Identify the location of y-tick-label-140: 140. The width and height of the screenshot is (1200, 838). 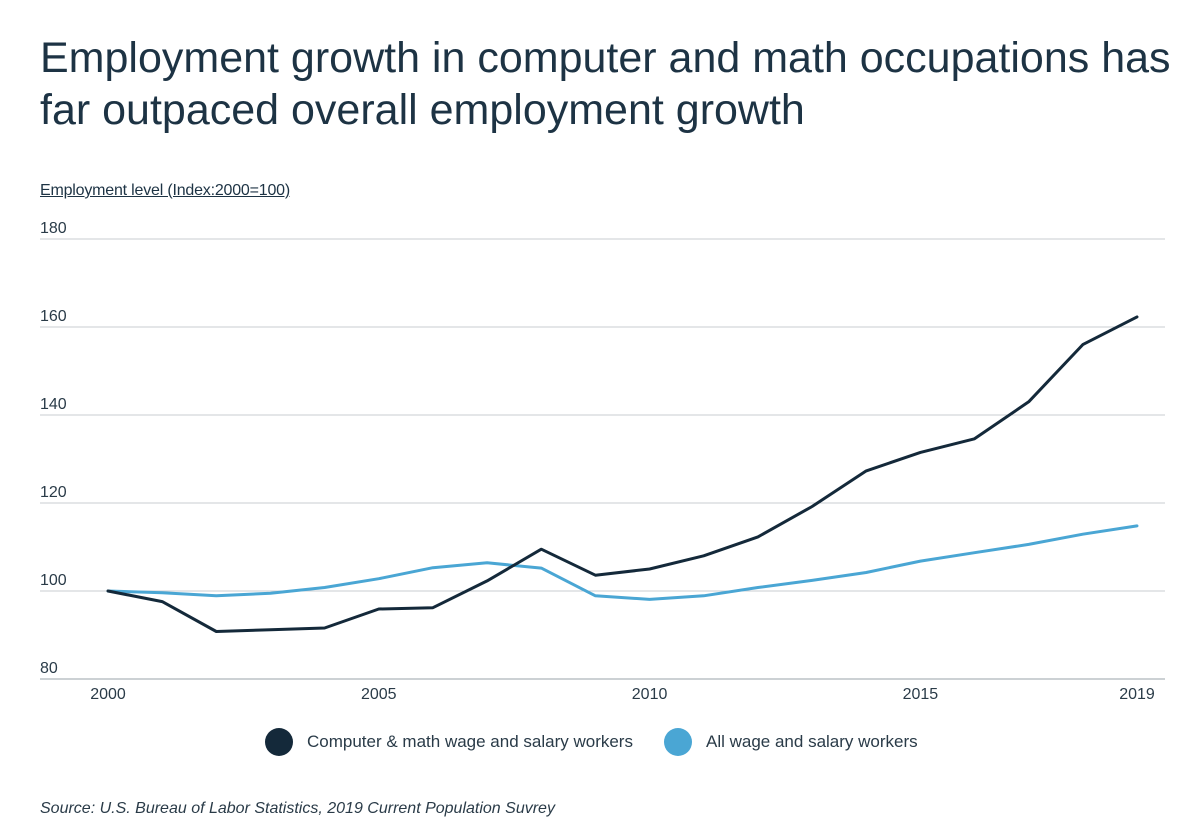
(53, 404).